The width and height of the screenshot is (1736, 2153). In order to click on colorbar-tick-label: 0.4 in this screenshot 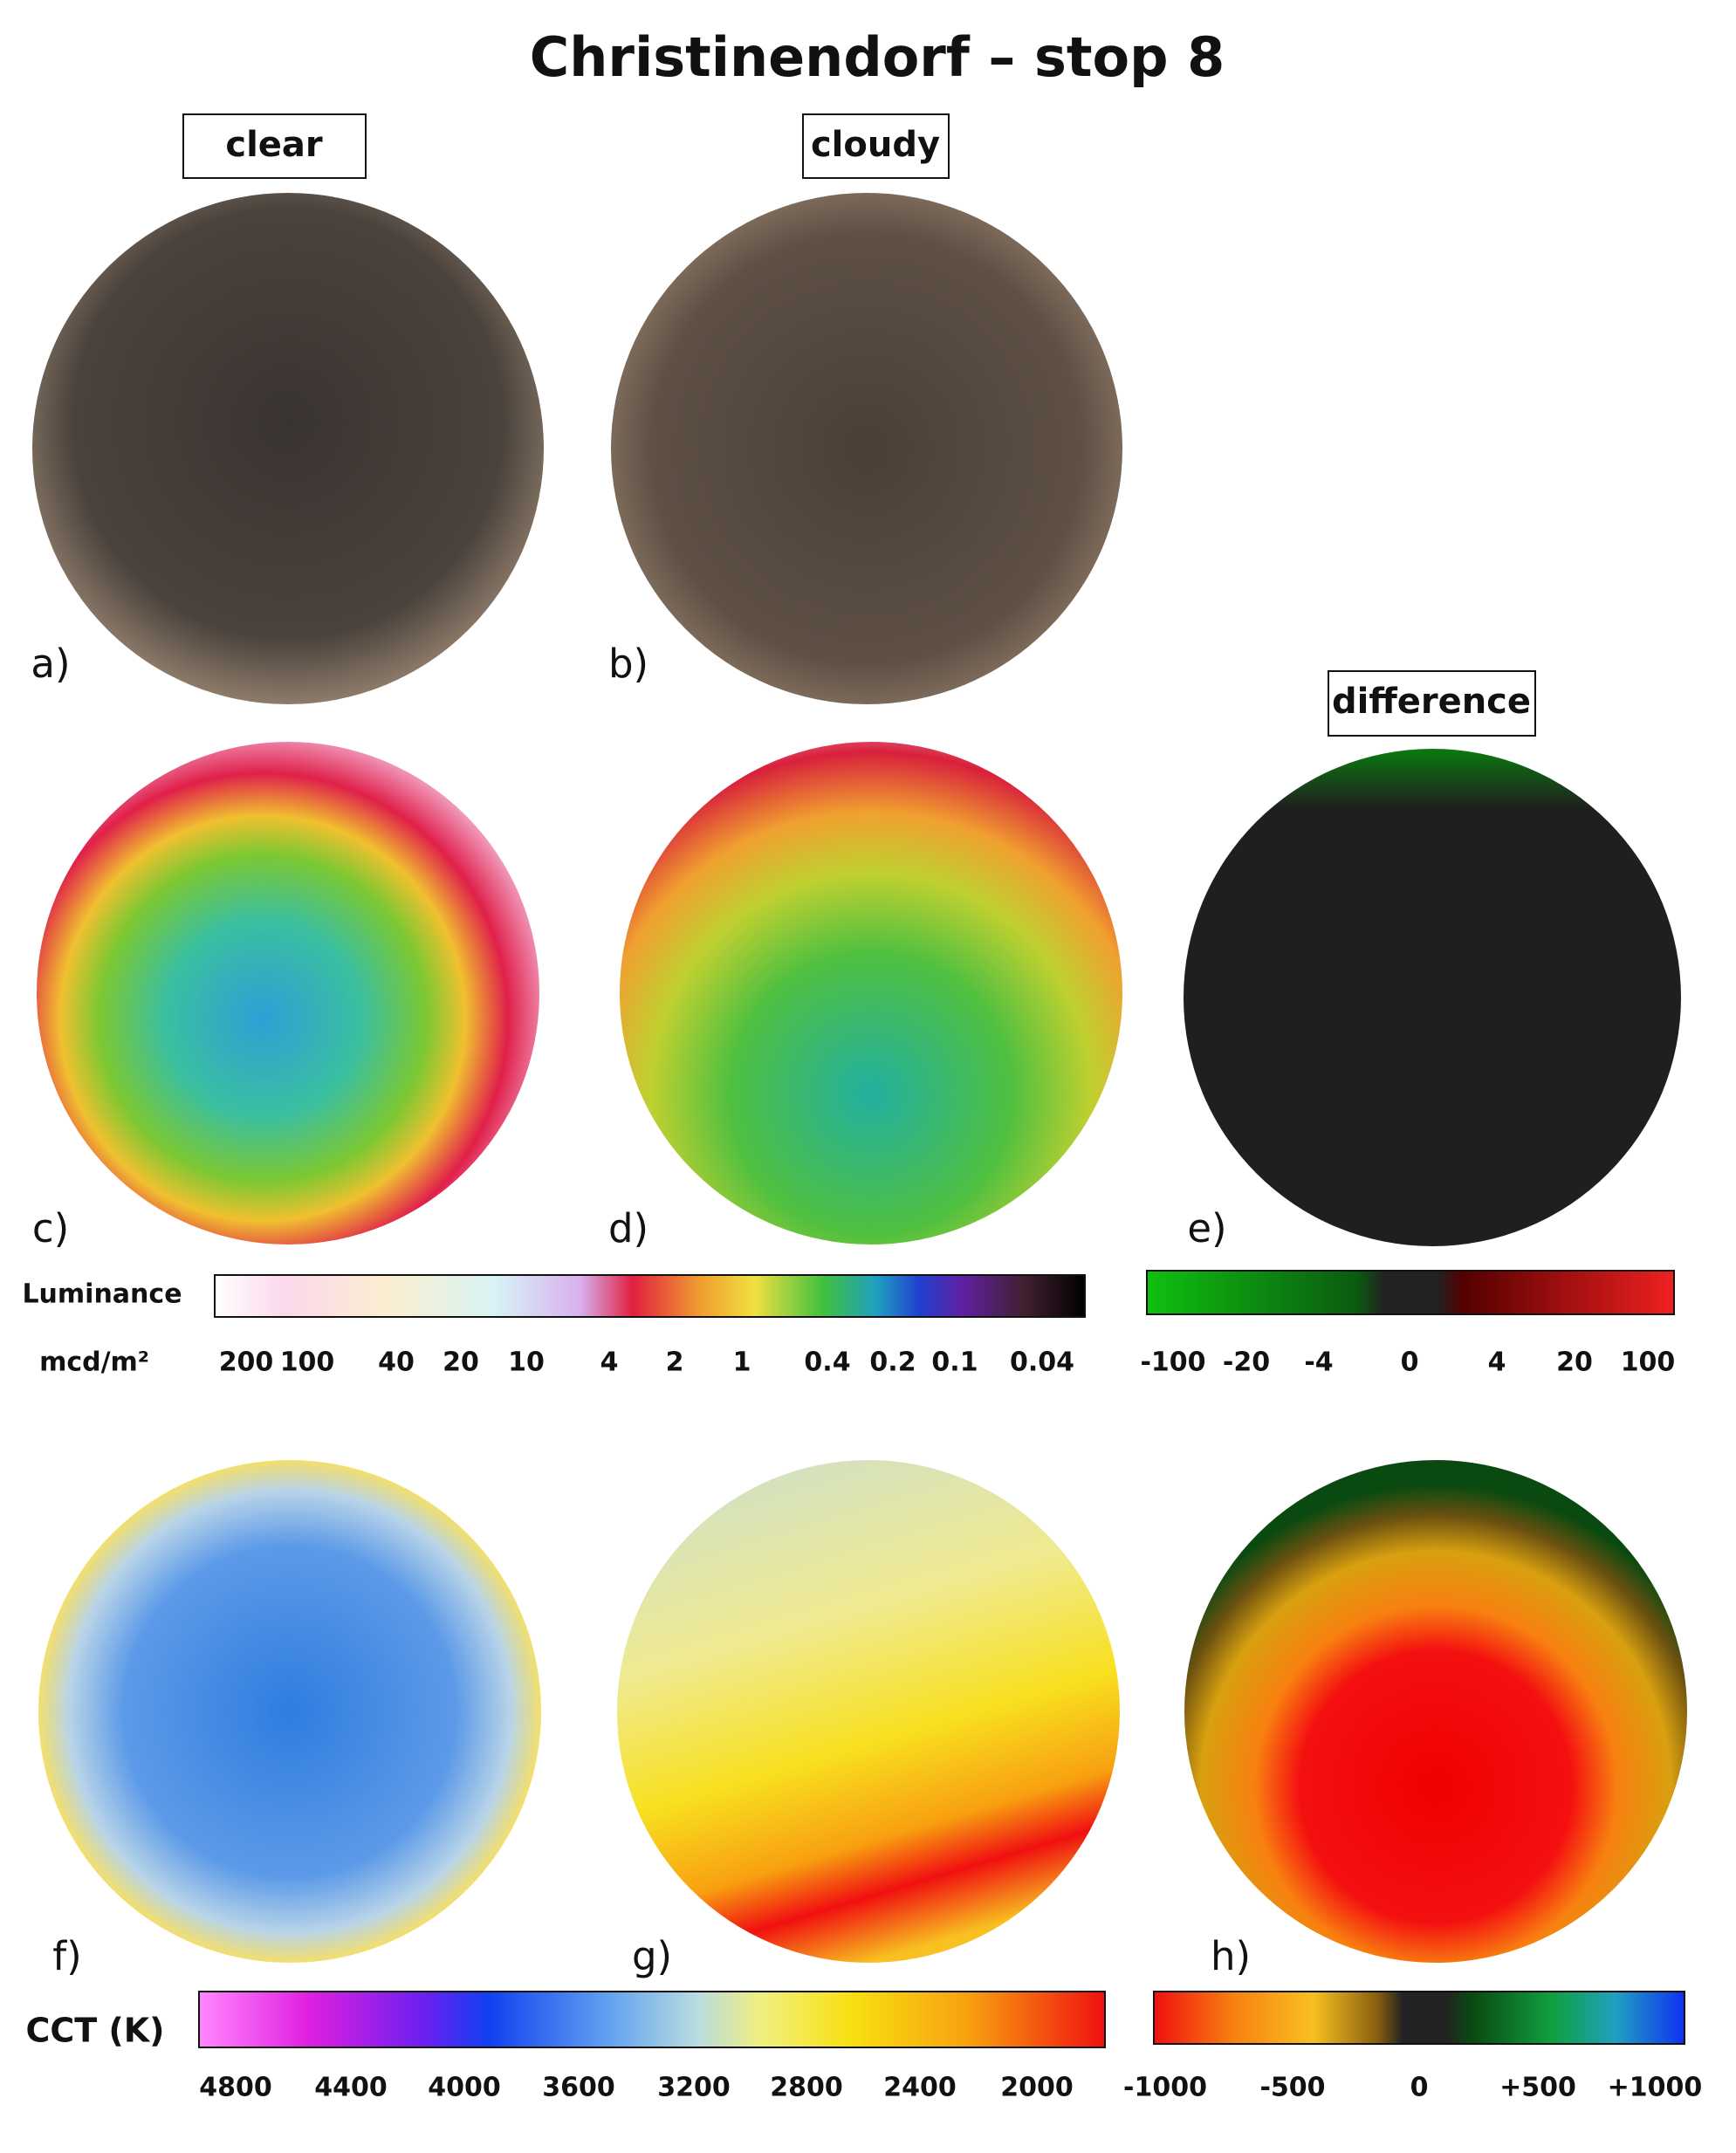, I will do `click(827, 1362)`.